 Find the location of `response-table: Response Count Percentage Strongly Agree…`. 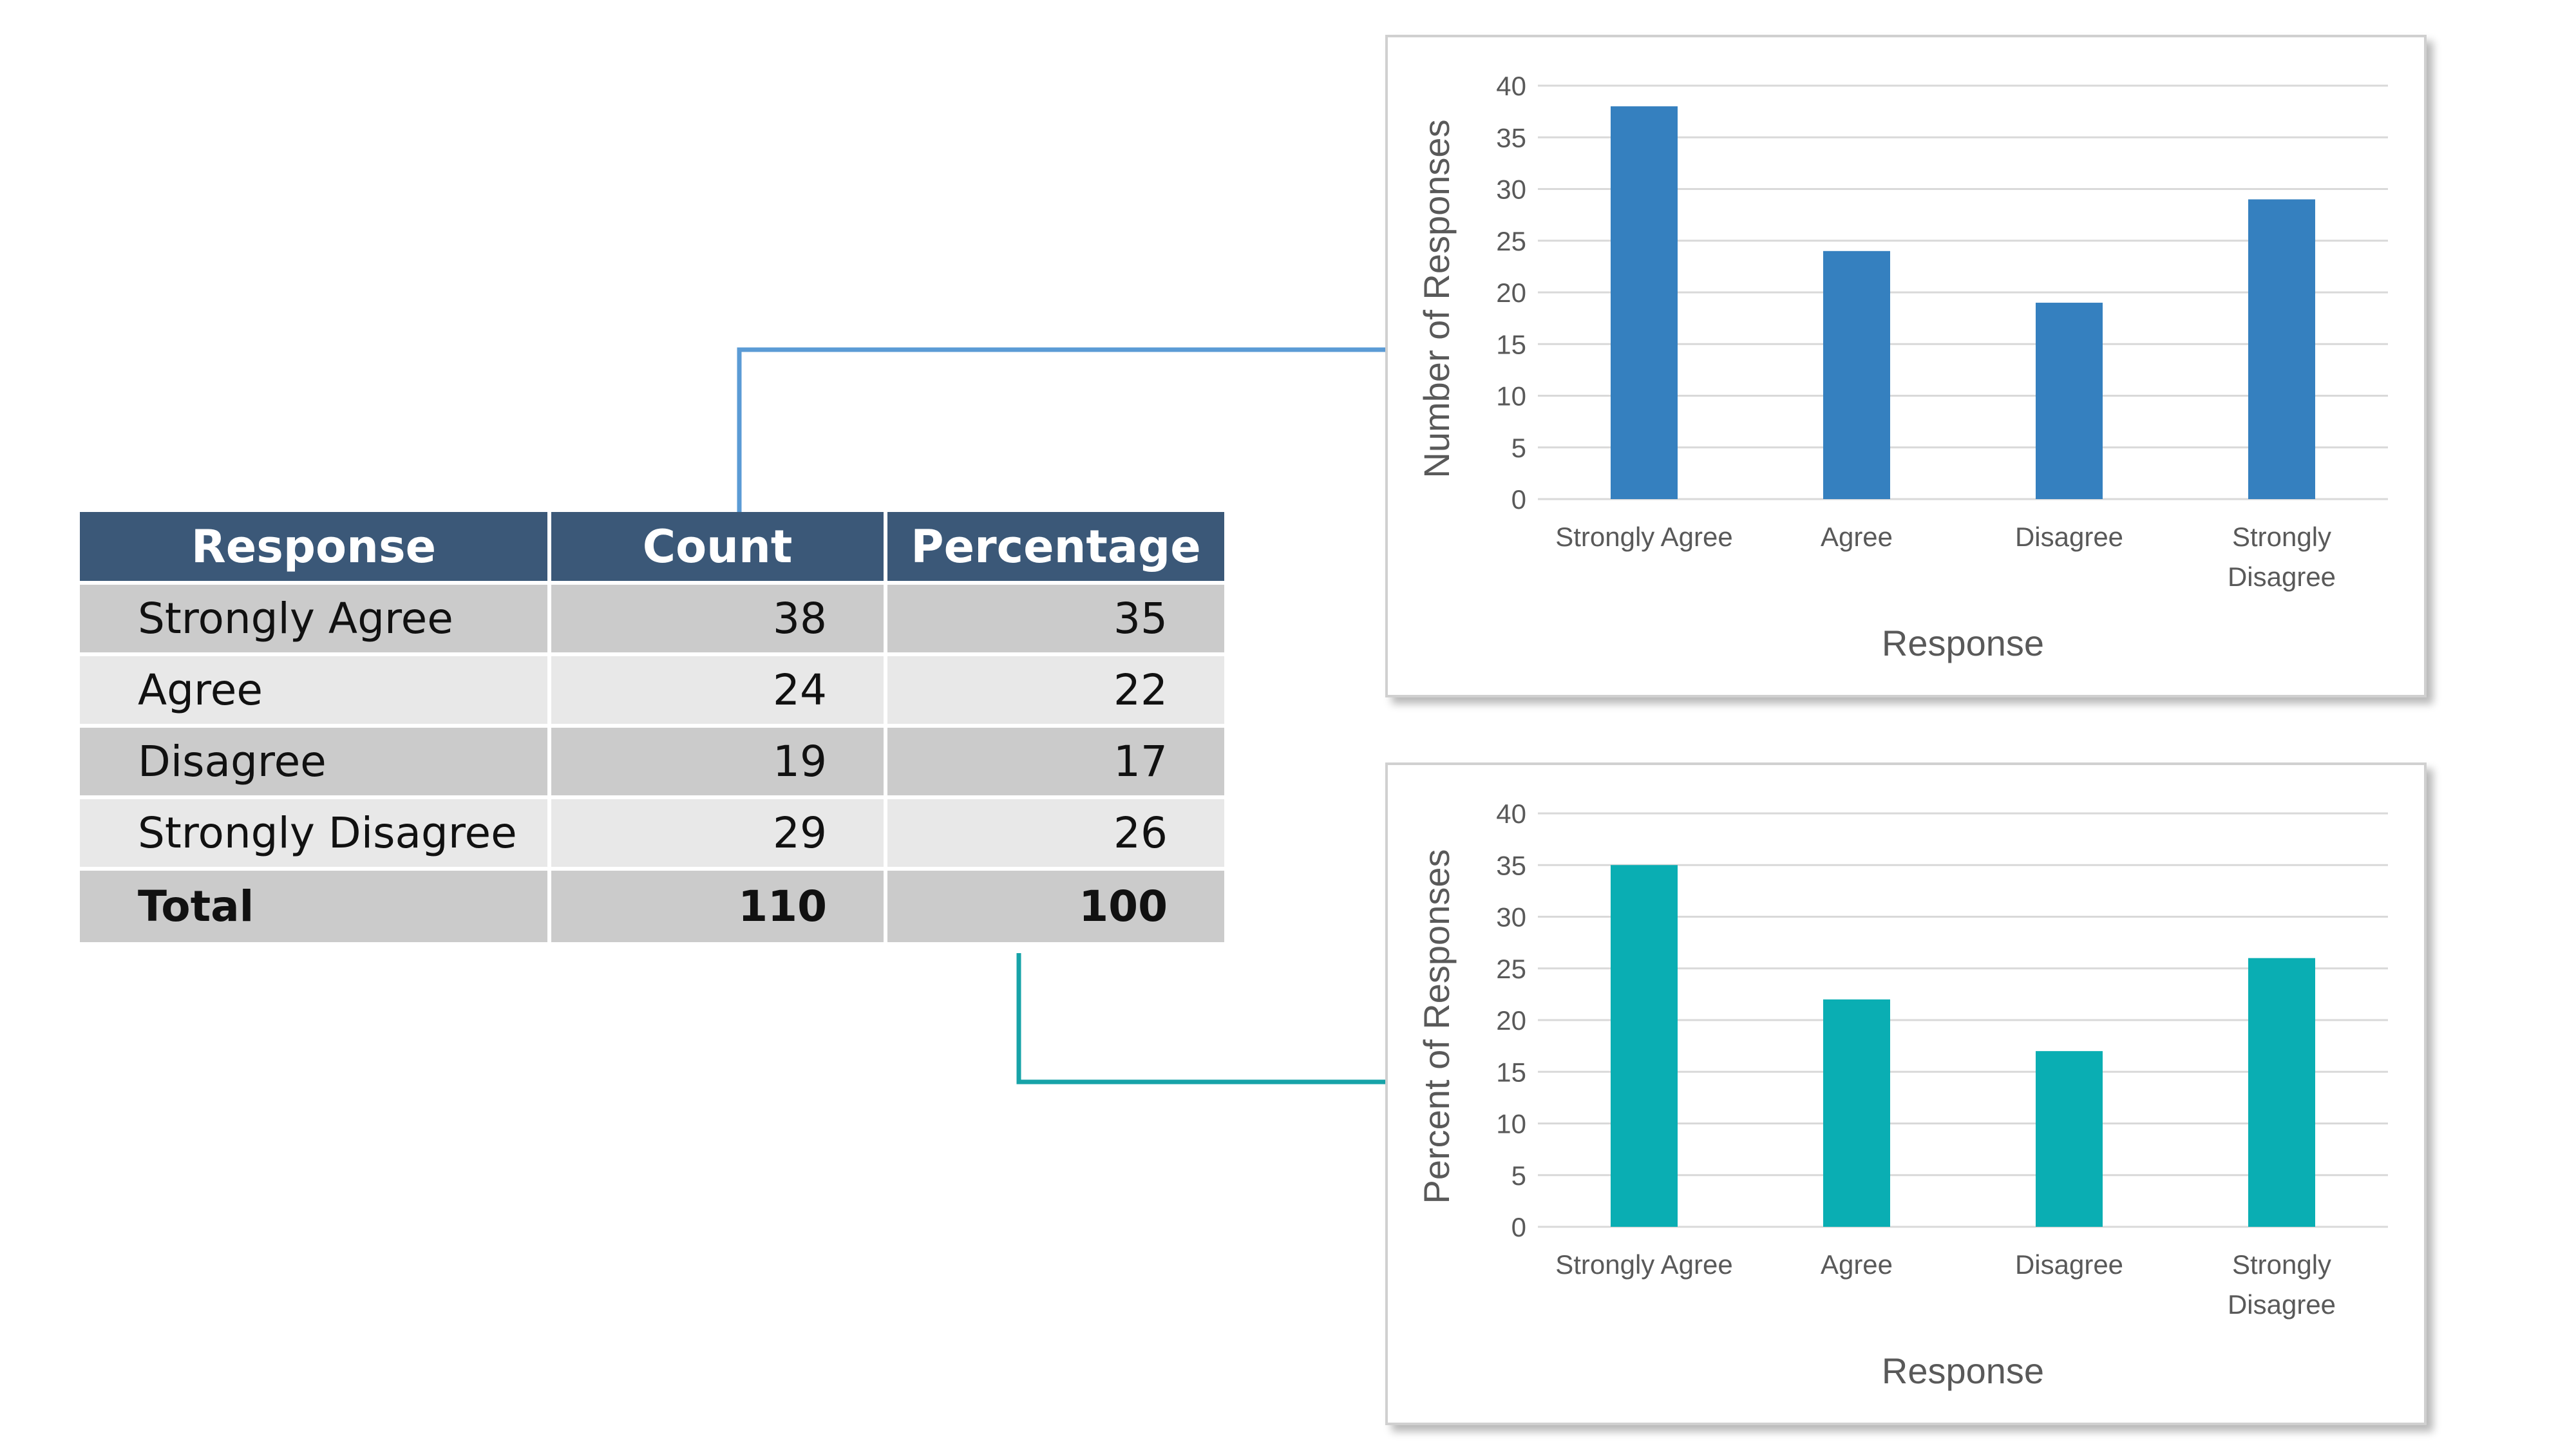

response-table: Response Count Percentage Strongly Agree… is located at coordinates (652, 727).